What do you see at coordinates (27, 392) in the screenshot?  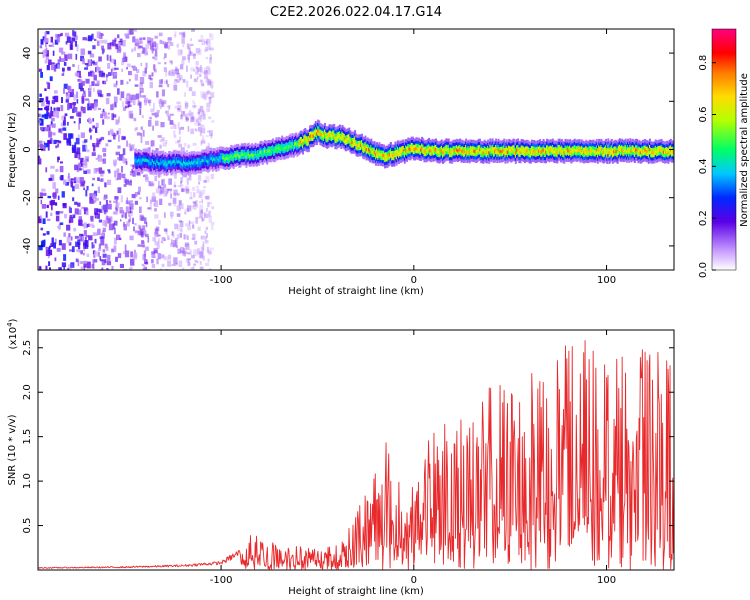 I see `snr-y-tick-label: 2.0` at bounding box center [27, 392].